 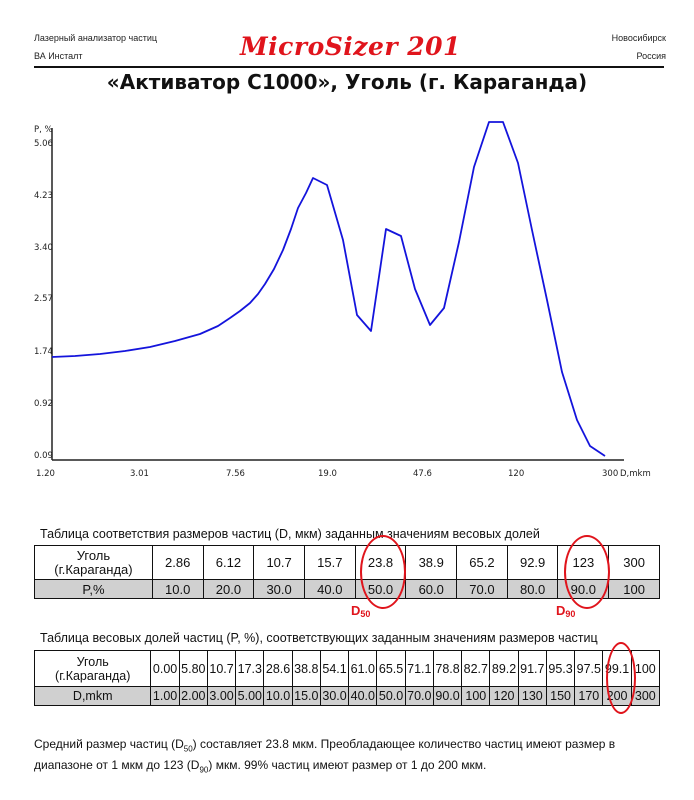 What do you see at coordinates (43, 404) in the screenshot?
I see `svg-text: 0.92` at bounding box center [43, 404].